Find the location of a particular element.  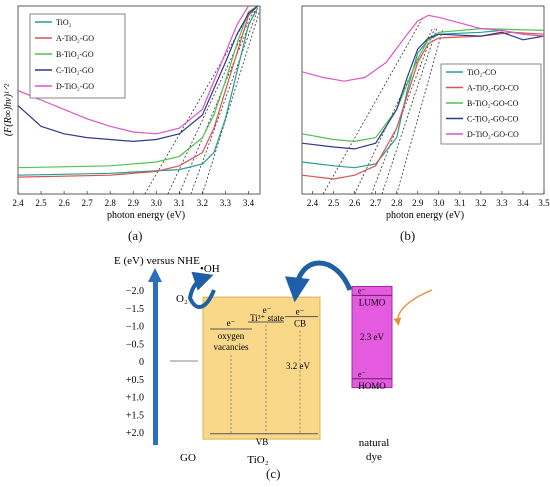

panel-label-b: (b) is located at coordinates (408, 235).